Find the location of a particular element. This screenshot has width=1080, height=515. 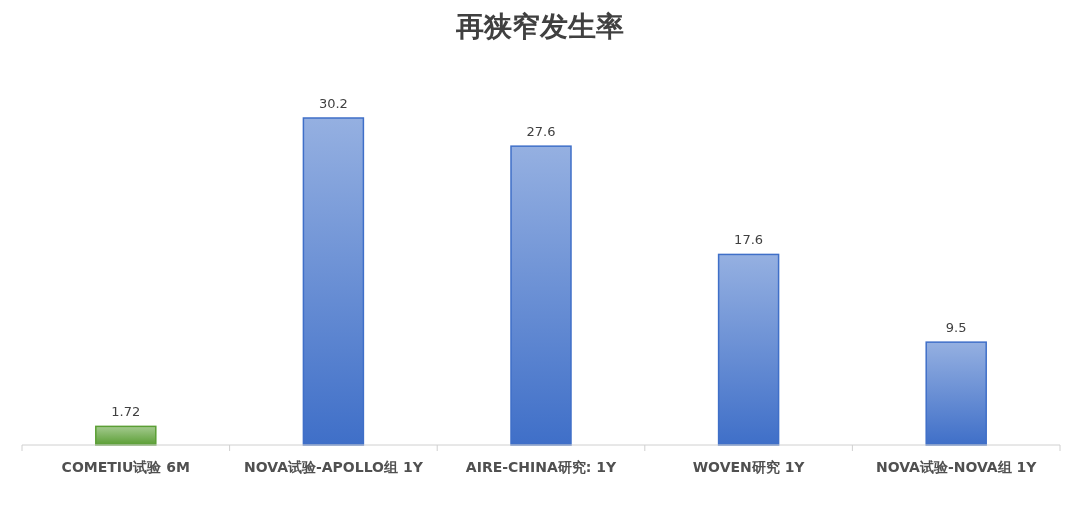

data-label: 1.72 is located at coordinates (126, 412).